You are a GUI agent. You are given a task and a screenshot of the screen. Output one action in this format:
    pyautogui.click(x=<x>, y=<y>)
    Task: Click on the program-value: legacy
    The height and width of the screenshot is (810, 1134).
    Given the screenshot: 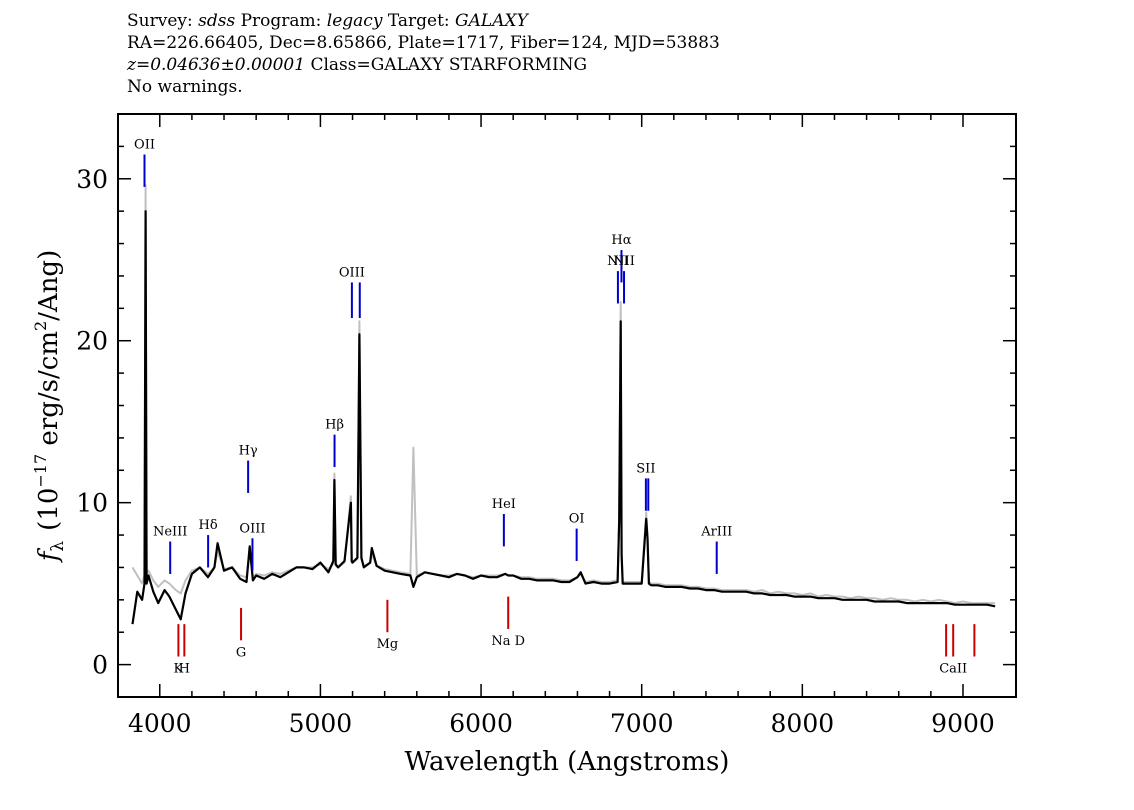 What is the action you would take?
    pyautogui.click(x=354, y=21)
    